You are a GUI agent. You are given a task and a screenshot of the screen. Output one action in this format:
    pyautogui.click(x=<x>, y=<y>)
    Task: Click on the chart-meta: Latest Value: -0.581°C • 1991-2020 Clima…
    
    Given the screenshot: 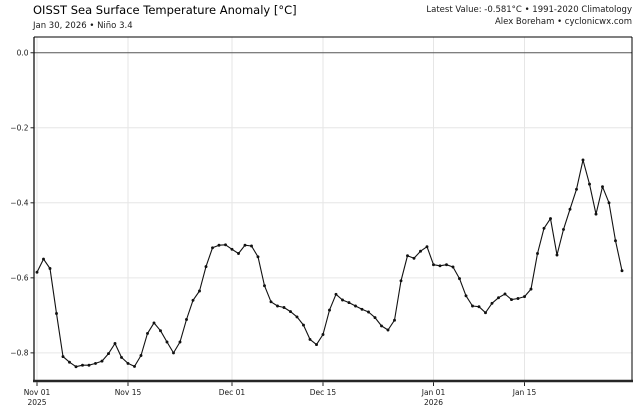 What is the action you would take?
    pyautogui.click(x=529, y=16)
    